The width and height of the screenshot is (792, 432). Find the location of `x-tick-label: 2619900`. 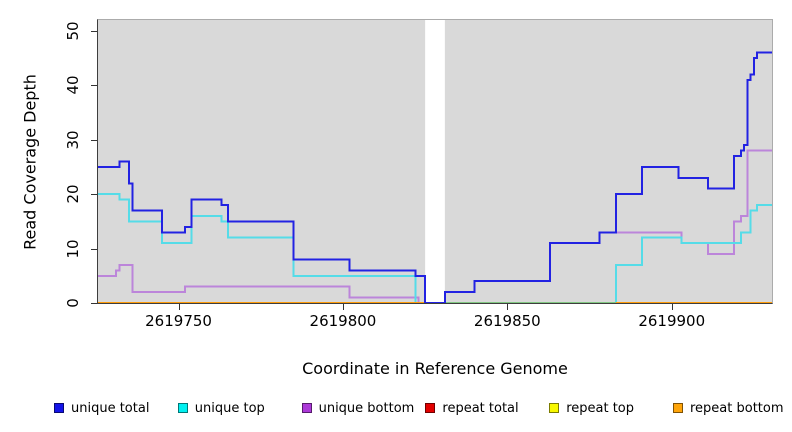

x-tick-label: 2619900 is located at coordinates (672, 321).